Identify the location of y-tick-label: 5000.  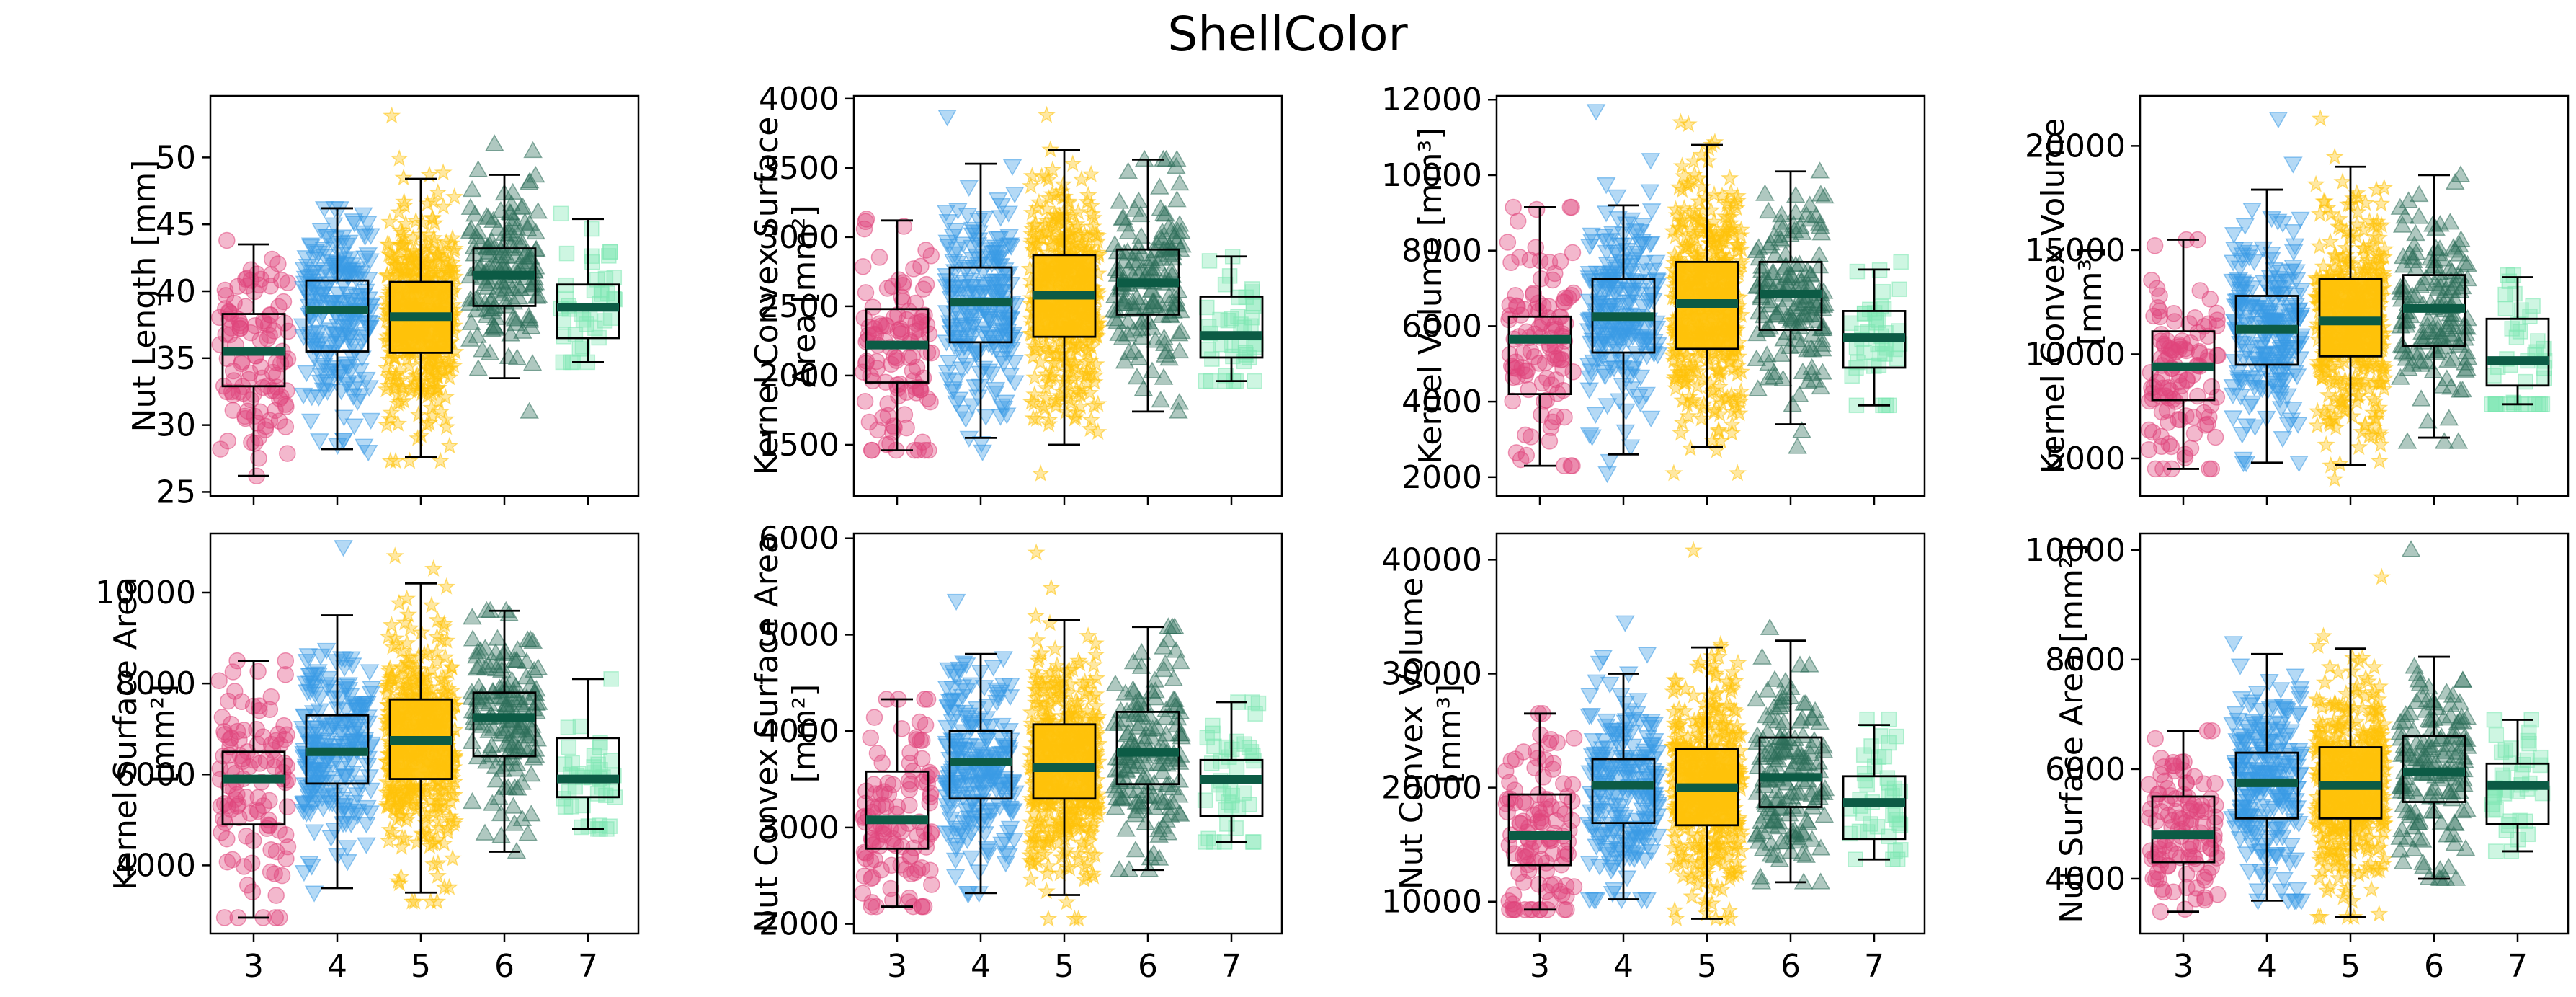
(2085, 459).